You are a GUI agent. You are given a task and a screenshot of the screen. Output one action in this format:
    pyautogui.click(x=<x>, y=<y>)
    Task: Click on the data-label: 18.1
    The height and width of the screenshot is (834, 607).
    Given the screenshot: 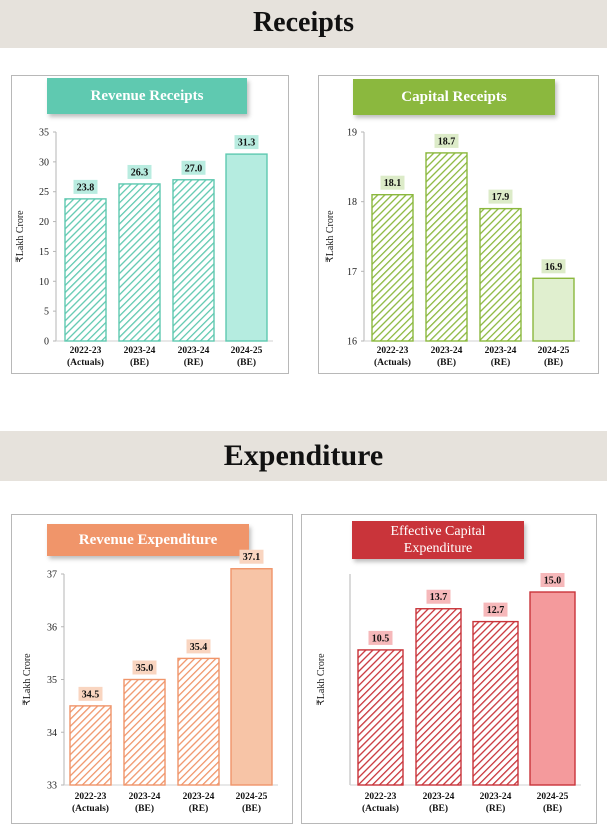 What is the action you would take?
    pyautogui.click(x=393, y=183)
    